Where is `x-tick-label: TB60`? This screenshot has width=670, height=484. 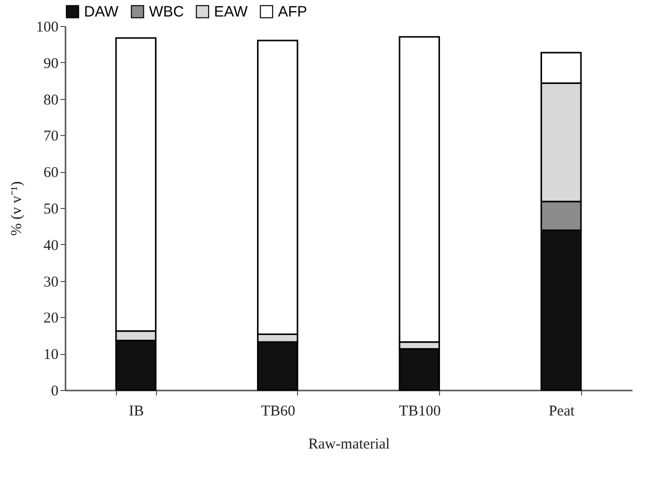 x-tick-label: TB60 is located at coordinates (278, 412).